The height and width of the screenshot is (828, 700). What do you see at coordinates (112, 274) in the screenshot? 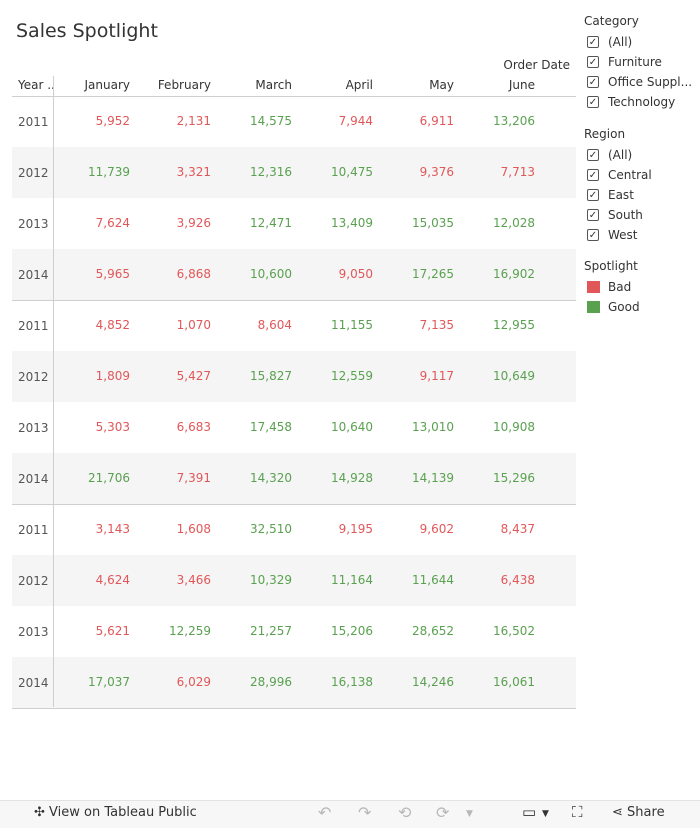
I see `sales-cell: 5,965` at bounding box center [112, 274].